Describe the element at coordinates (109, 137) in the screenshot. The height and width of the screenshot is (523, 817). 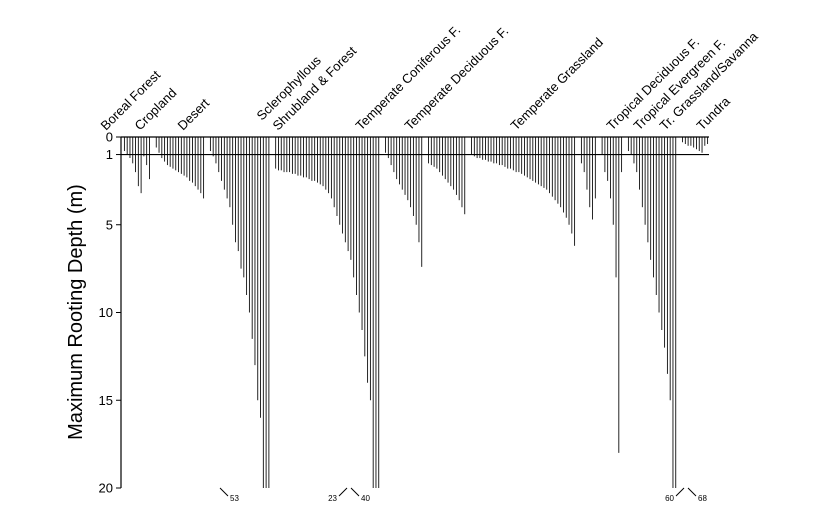
I see `y-tick-label: 0` at that location.